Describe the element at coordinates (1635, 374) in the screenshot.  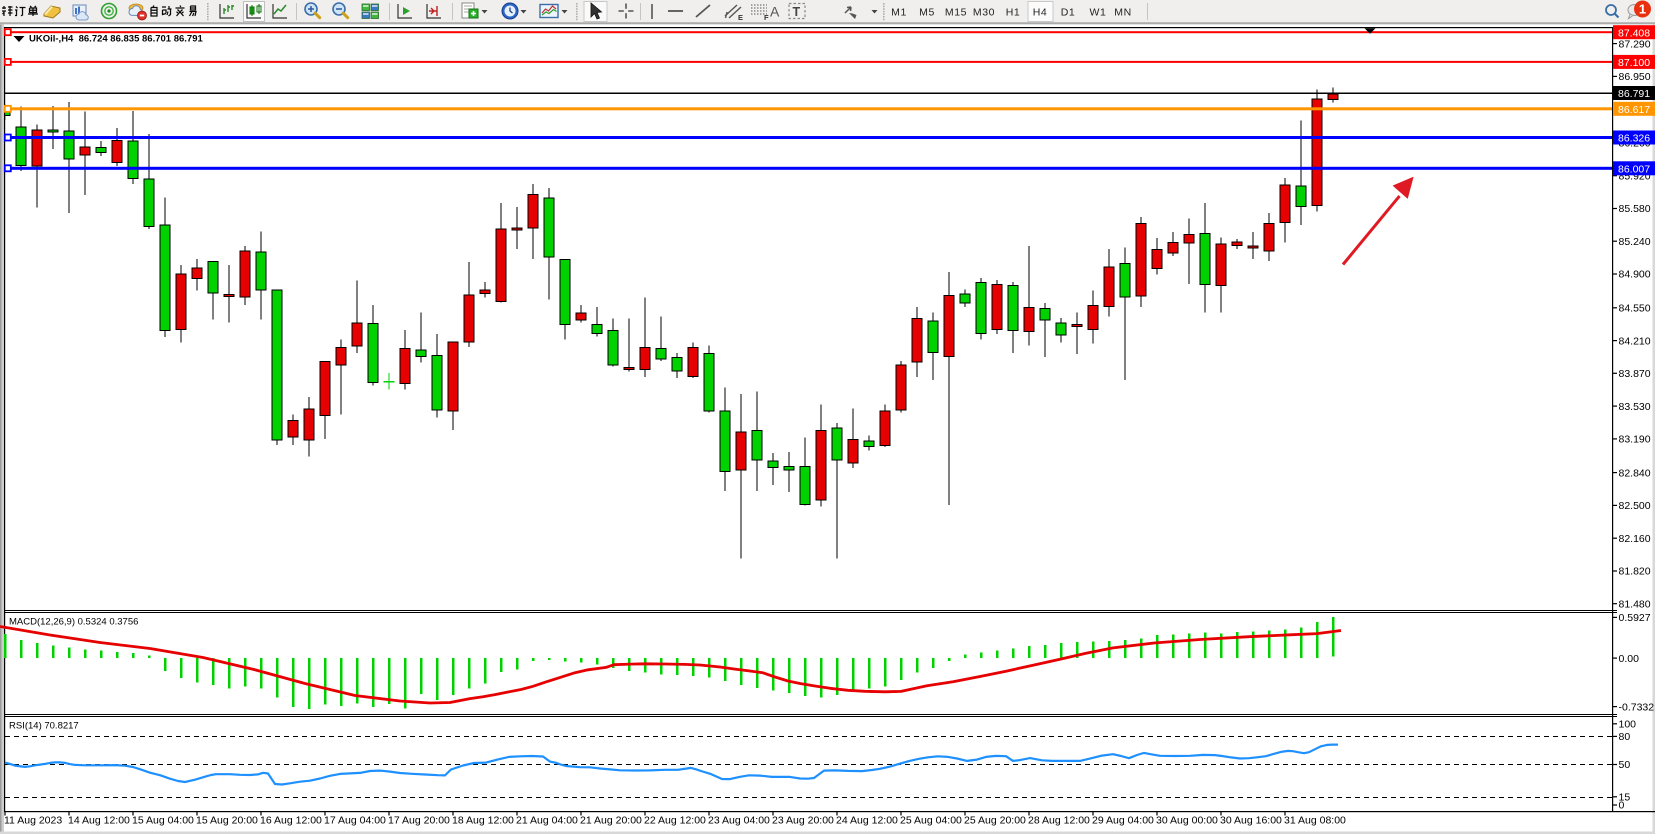
I see `svg-text: 83.870` at that location.